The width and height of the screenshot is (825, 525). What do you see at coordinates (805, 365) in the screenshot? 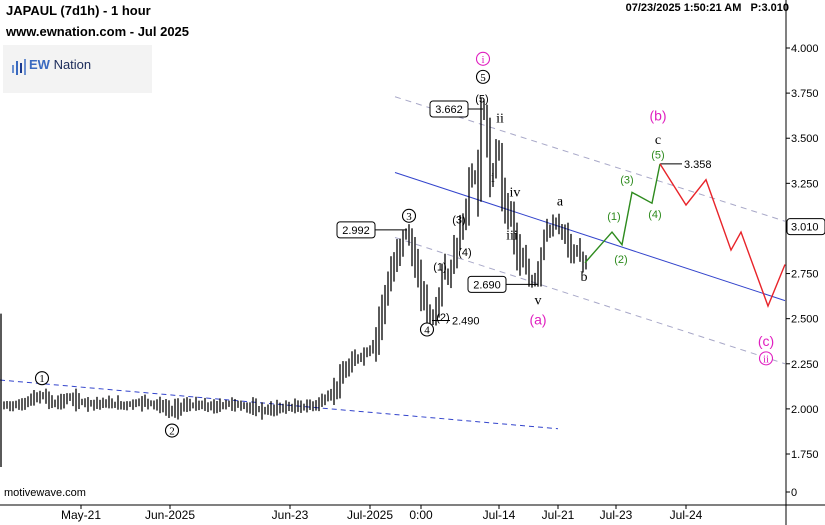
I see `y-tick-label: 2.250` at bounding box center [805, 365].